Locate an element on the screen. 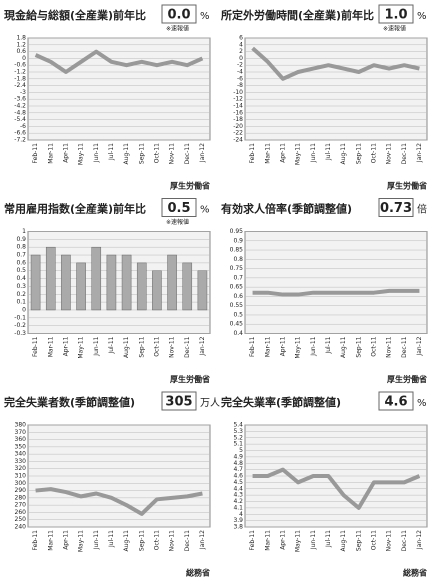 This screenshot has width=434, height=581. y-tick-label: -0.1 is located at coordinates (20, 317).